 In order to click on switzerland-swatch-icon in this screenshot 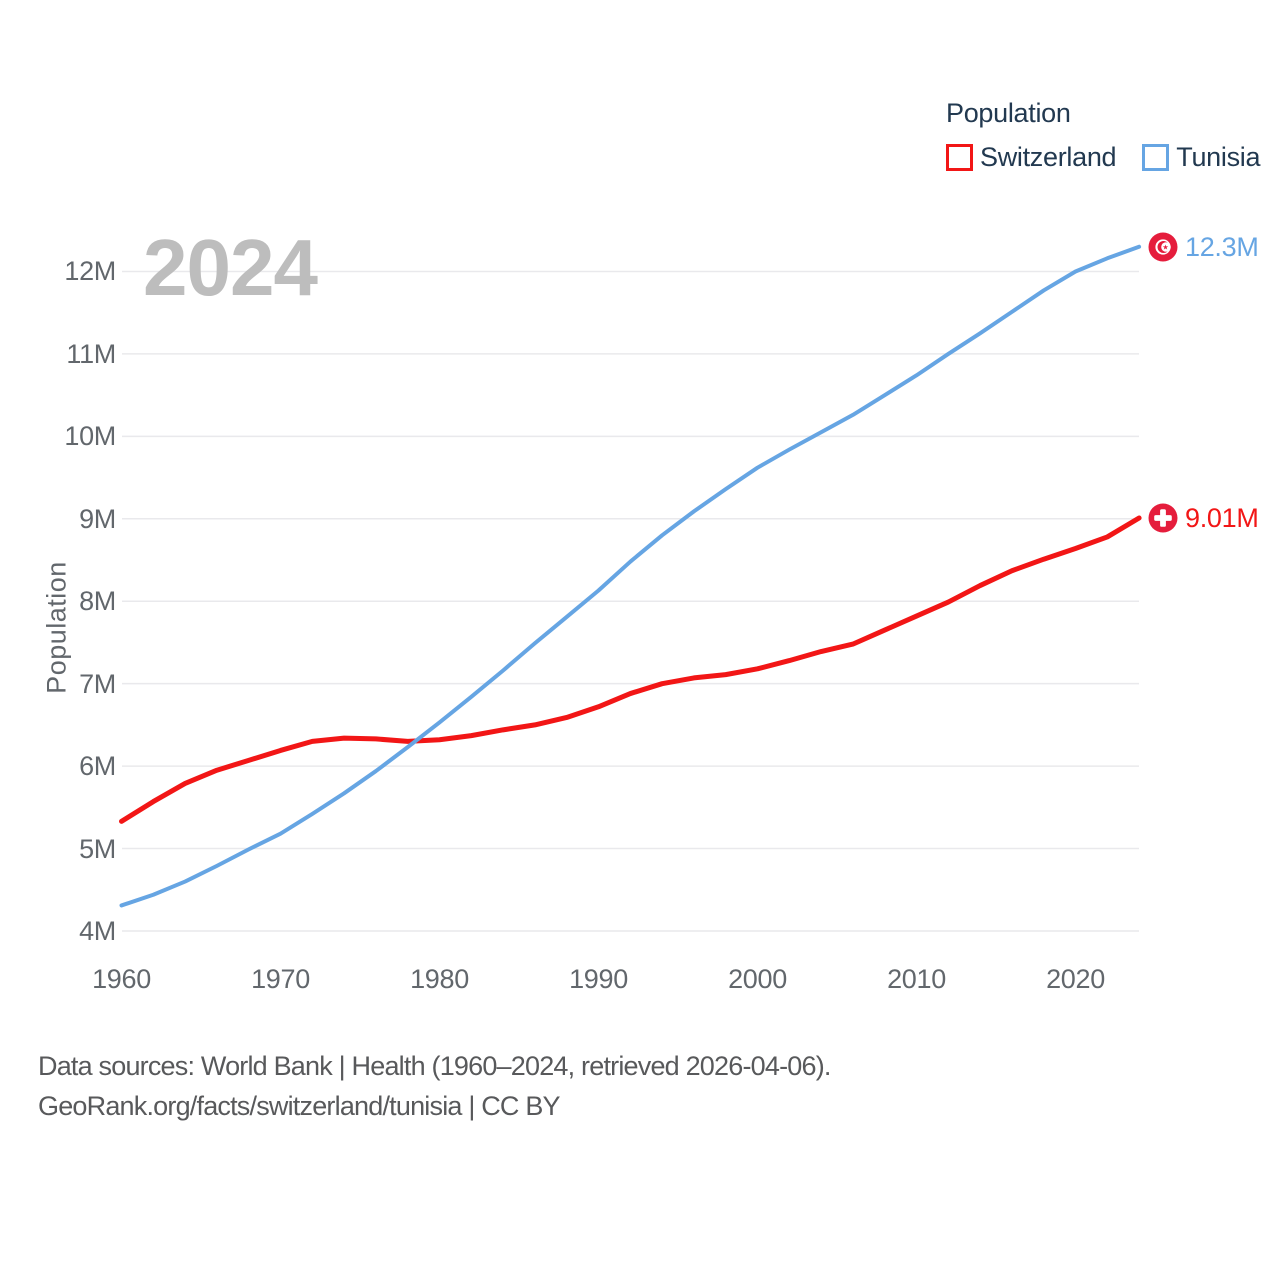, I will do `click(959, 157)`.